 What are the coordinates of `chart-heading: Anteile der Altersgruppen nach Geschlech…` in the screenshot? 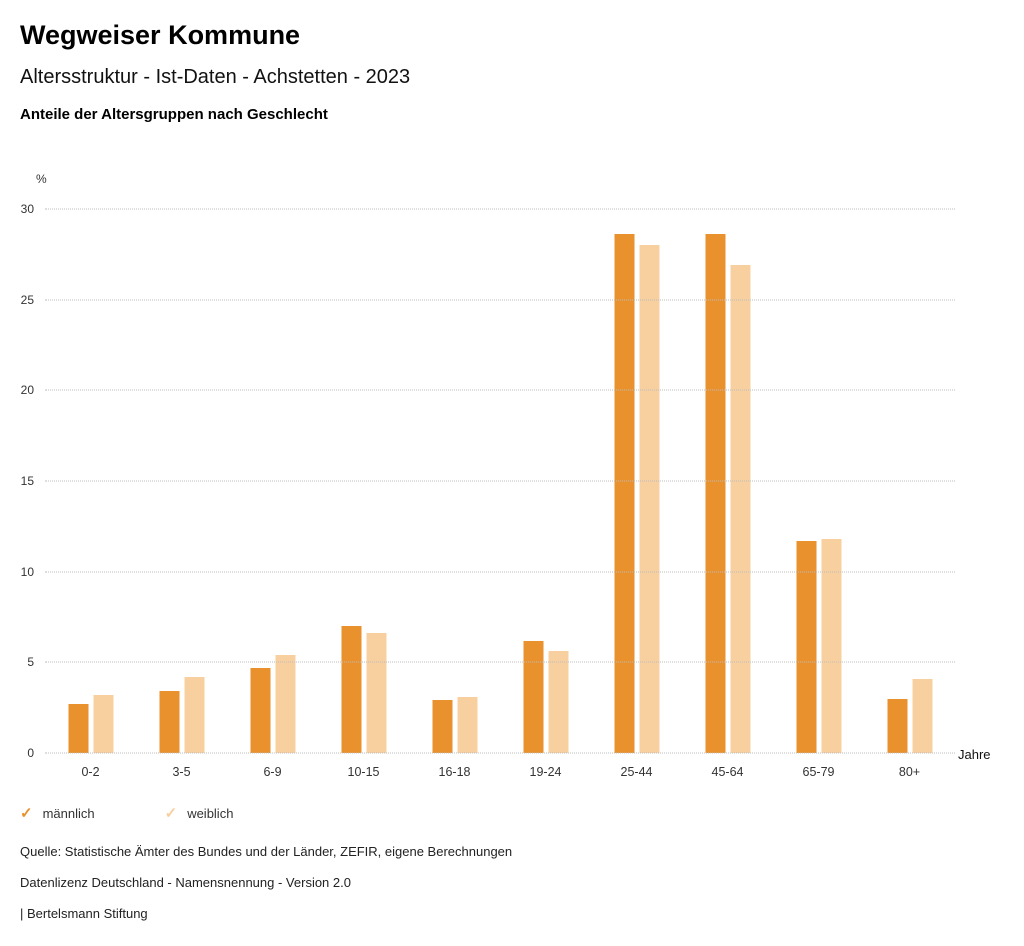 It's located at (174, 114).